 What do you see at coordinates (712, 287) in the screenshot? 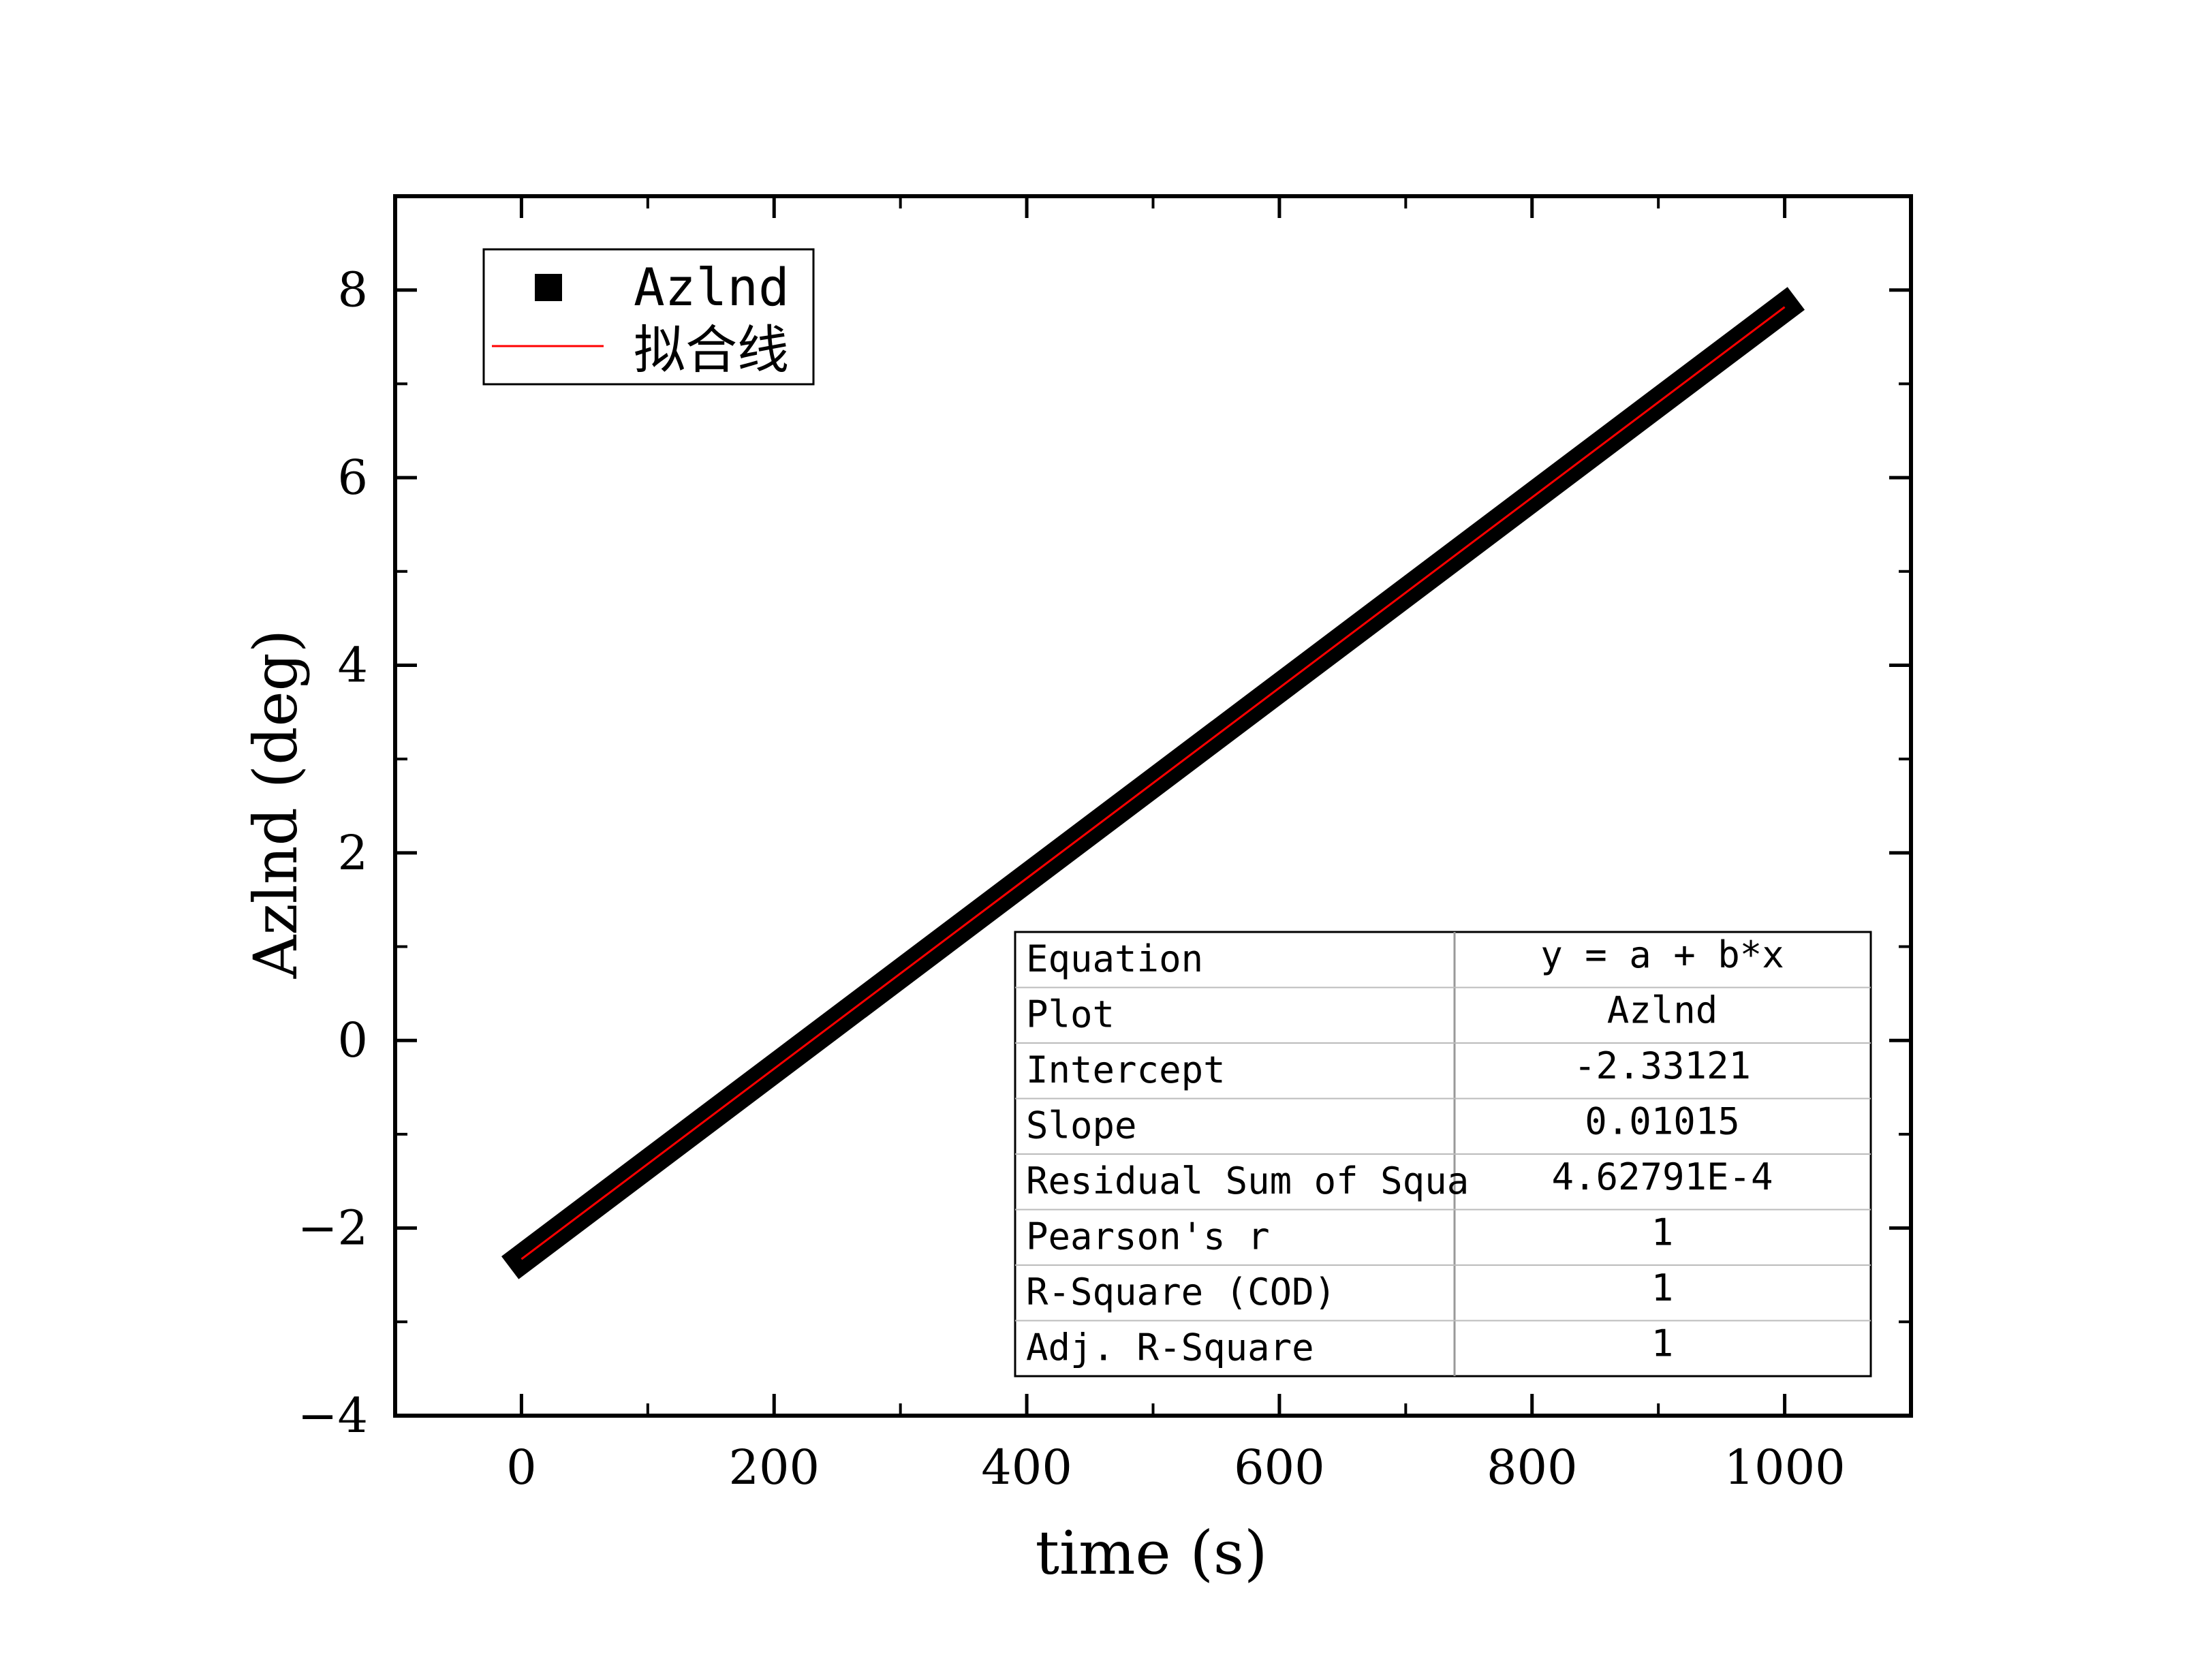
I see `legend-label-azlnd: Azlnd` at bounding box center [712, 287].